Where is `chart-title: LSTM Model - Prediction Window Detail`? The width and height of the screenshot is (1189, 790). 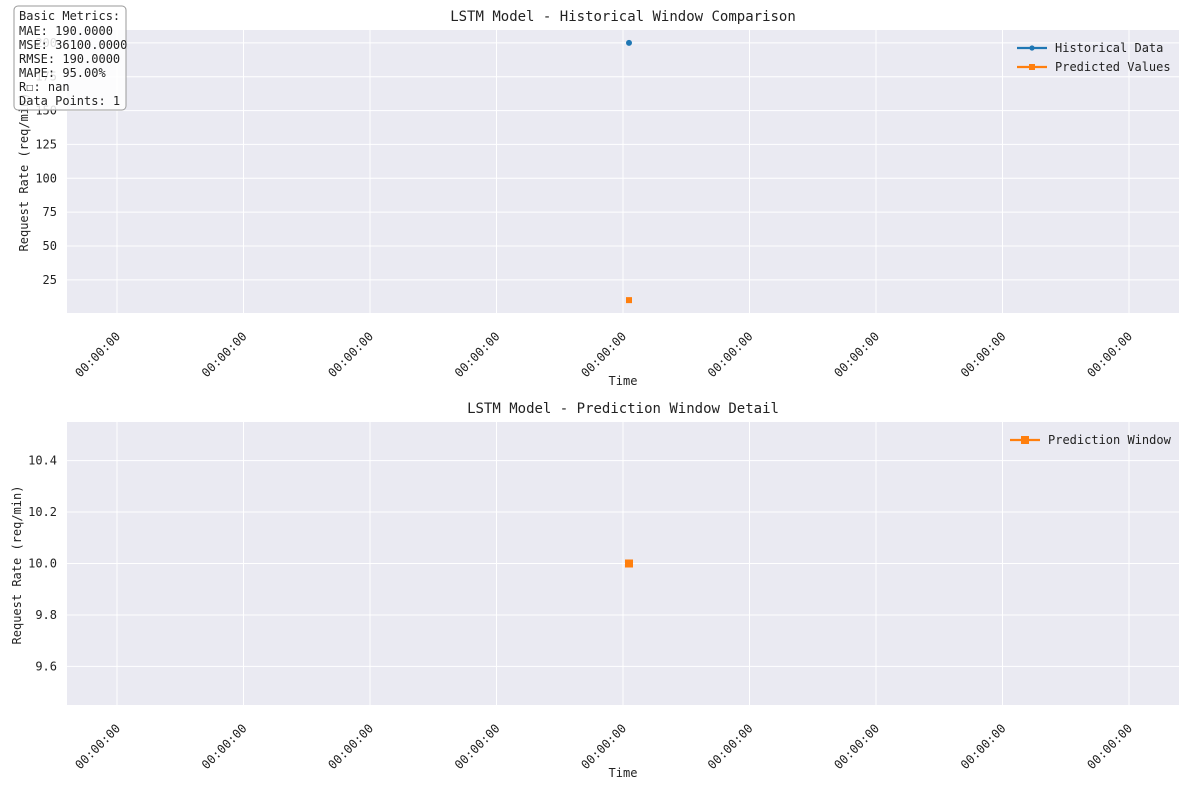 chart-title: LSTM Model - Prediction Window Detail is located at coordinates (623, 409).